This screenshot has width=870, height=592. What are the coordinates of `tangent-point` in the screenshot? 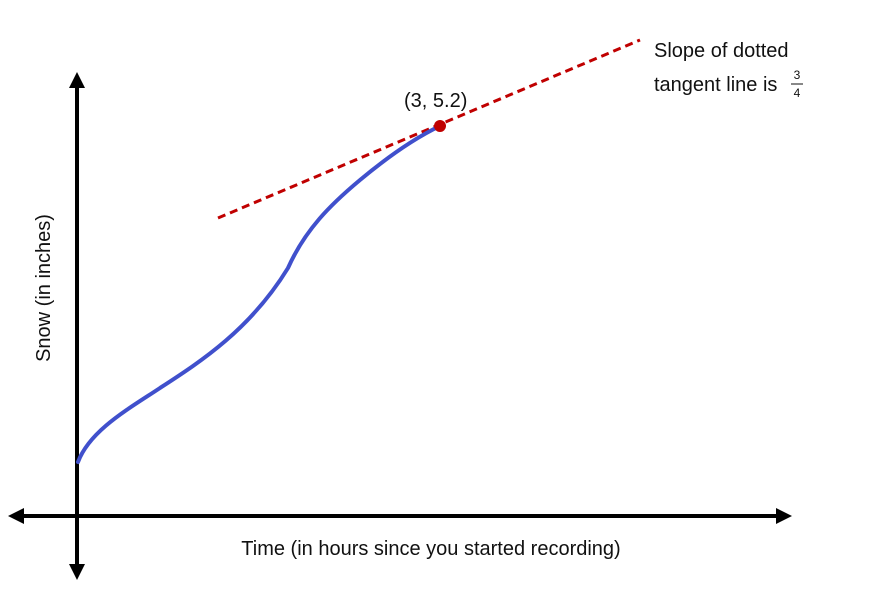 It's located at (440, 126).